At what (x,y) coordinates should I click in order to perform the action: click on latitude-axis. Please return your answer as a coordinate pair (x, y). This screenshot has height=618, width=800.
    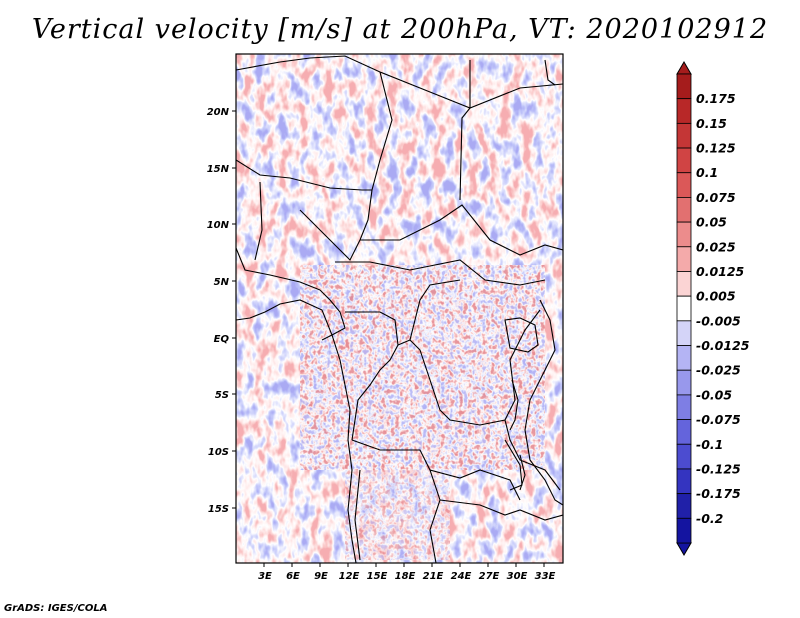
    Looking at the image, I should click on (234, 309).